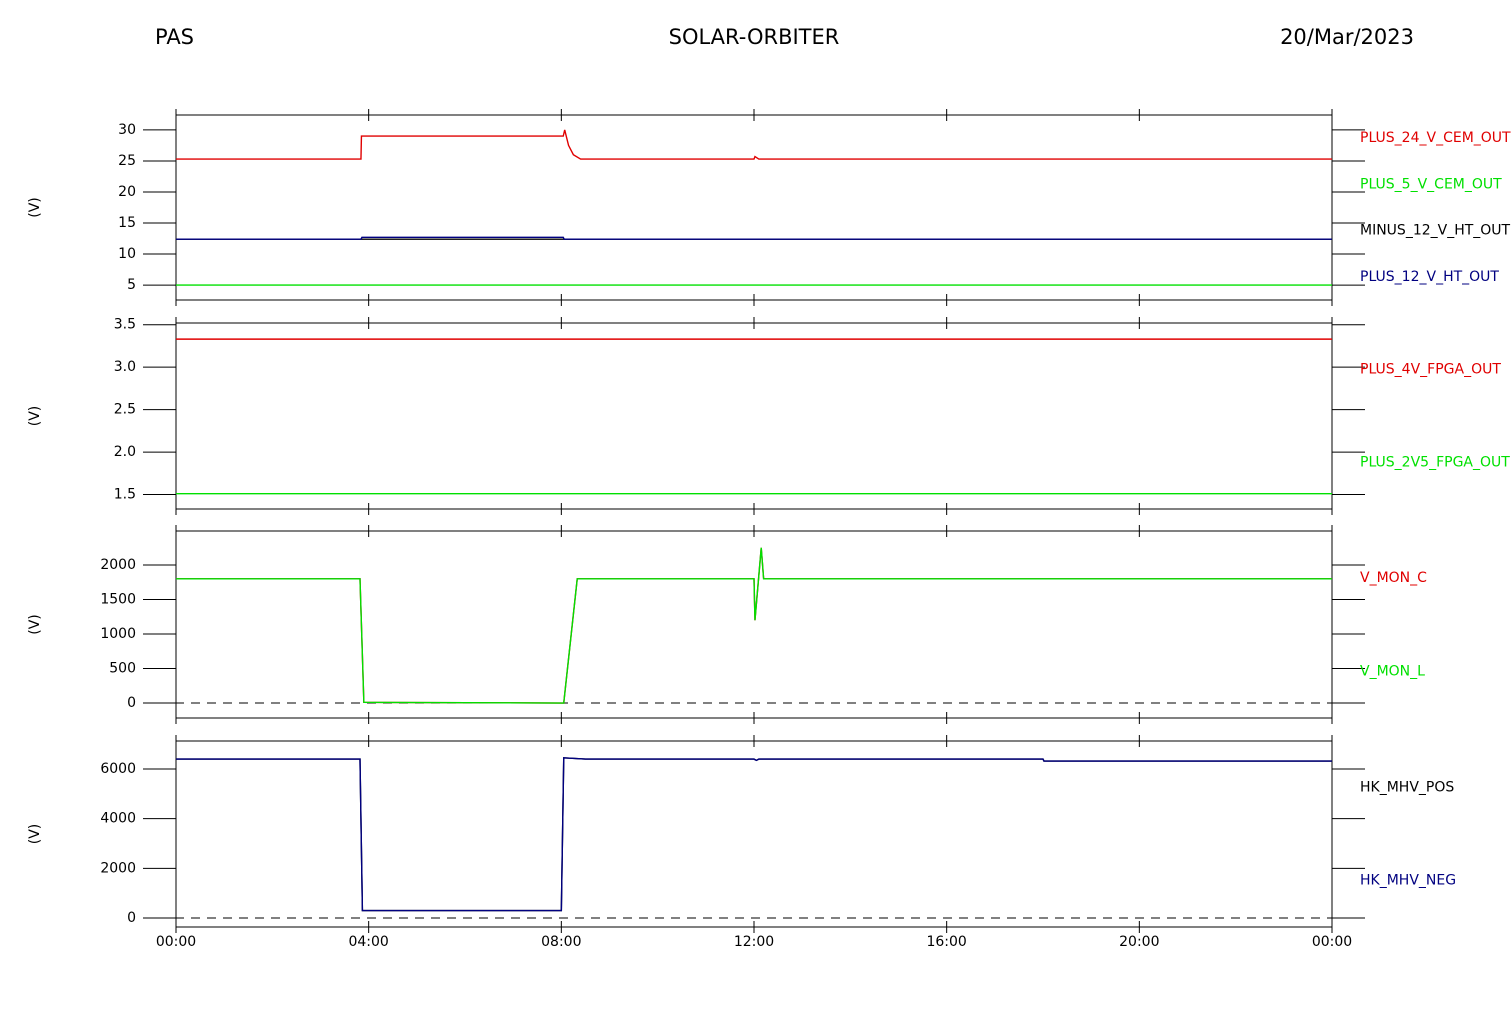  I want to click on y-tick-label: 2.5, so click(125, 410).